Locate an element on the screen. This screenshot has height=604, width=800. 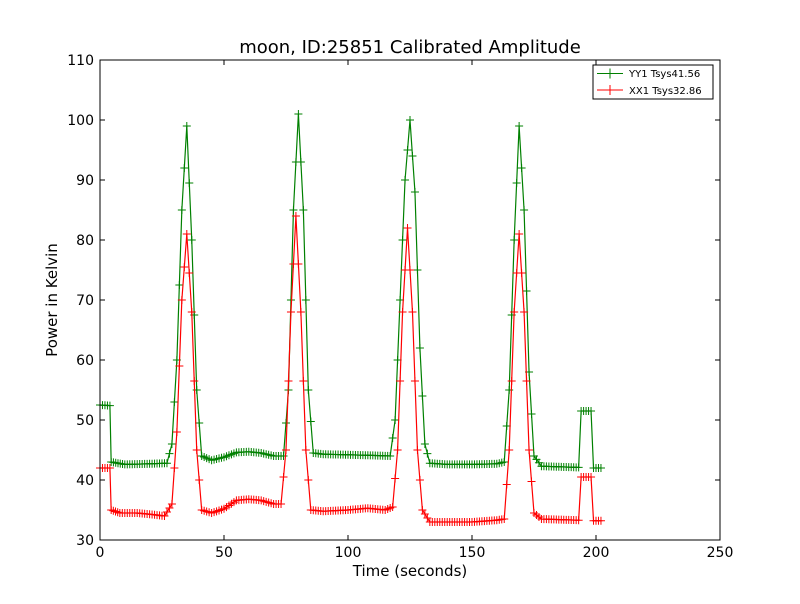
y-tick-label: 100 is located at coordinates (80, 121).